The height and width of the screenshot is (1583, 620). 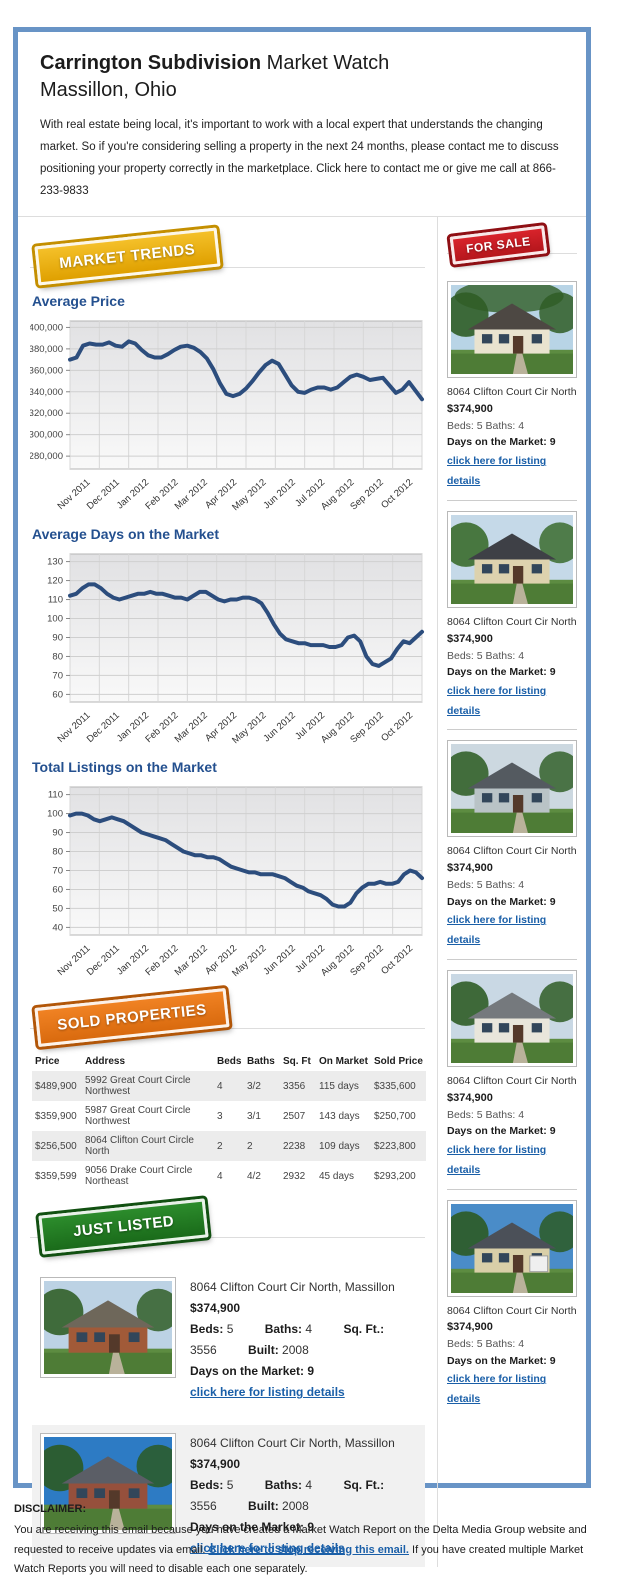 What do you see at coordinates (46, 435) in the screenshot?
I see `svg-text: $300,000` at bounding box center [46, 435].